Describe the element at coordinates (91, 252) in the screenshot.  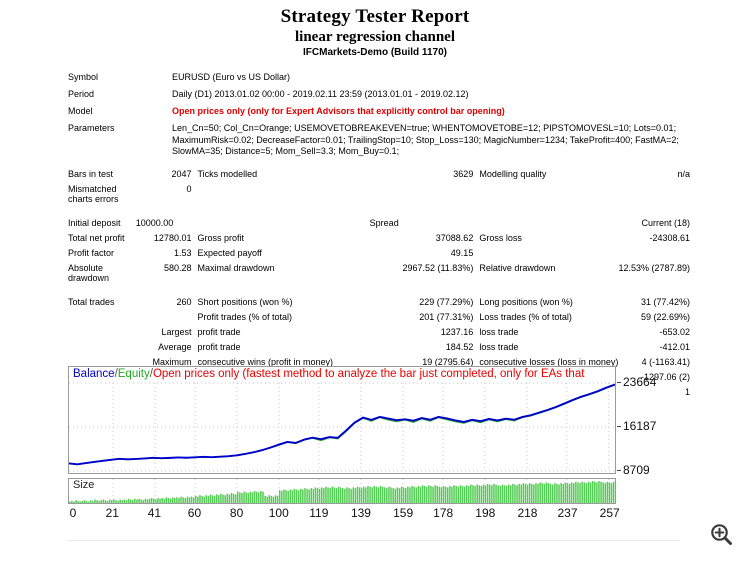
I see `profit-factor-label: Profit factor` at that location.